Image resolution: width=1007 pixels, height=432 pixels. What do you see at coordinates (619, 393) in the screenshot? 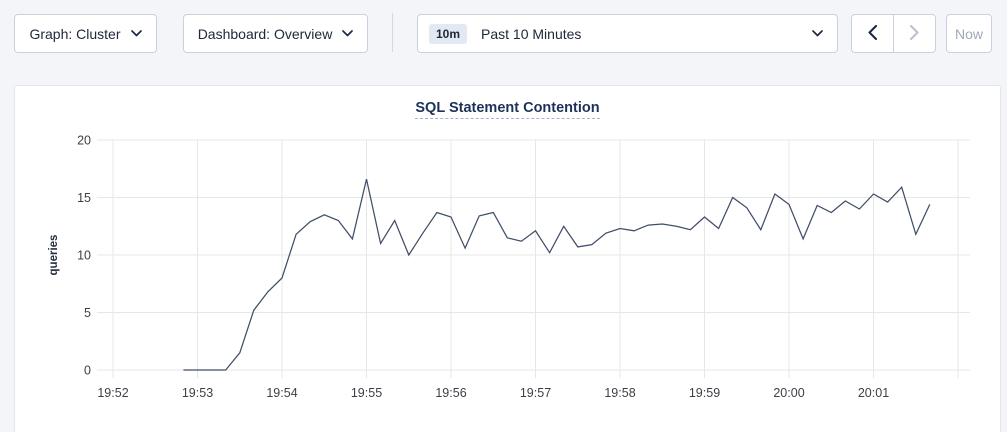
I see `svg-text: 19:58` at bounding box center [619, 393].